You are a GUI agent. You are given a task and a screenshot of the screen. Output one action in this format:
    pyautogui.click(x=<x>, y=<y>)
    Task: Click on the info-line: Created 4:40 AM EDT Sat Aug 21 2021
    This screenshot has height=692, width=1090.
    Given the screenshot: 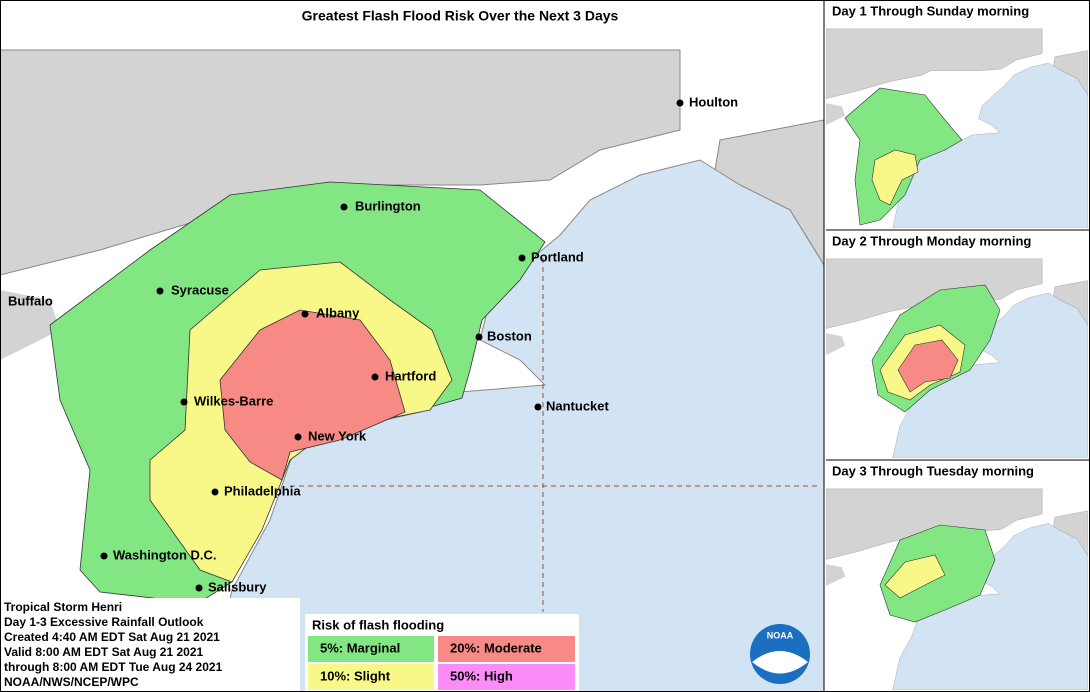 What is the action you would take?
    pyautogui.click(x=112, y=637)
    